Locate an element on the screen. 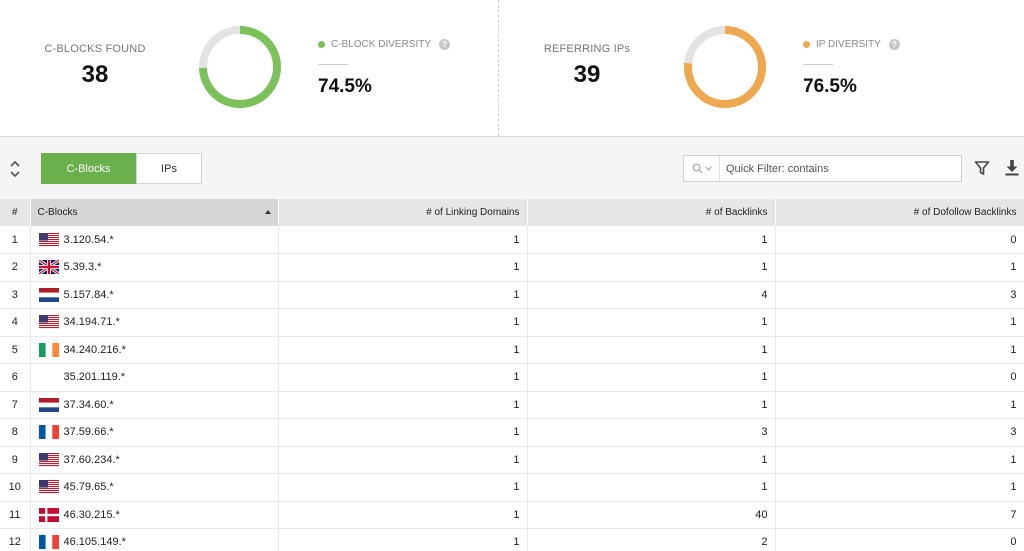  table-row: 4 34.194.71.* 1 1 1 is located at coordinates (512, 322).